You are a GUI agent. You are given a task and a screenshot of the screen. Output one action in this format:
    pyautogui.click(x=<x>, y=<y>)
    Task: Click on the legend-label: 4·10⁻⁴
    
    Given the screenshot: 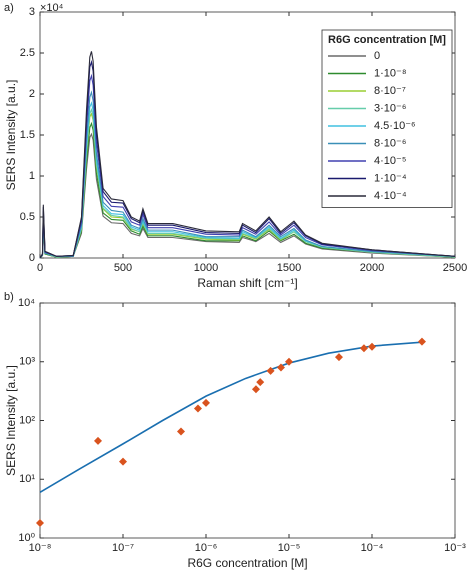 What is the action you would take?
    pyautogui.click(x=390, y=196)
    